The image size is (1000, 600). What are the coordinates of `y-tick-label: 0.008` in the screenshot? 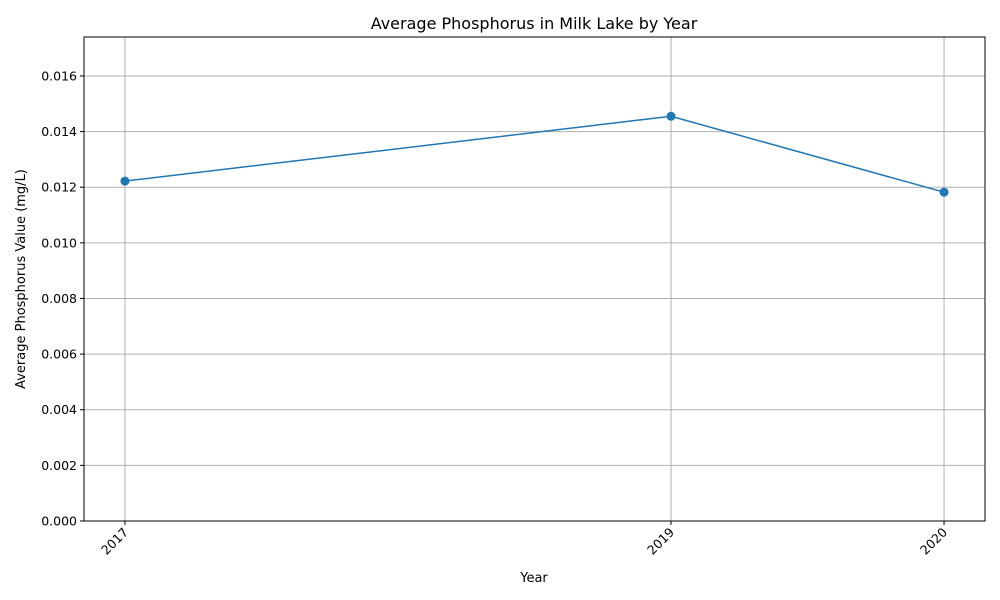 It's located at (59, 298).